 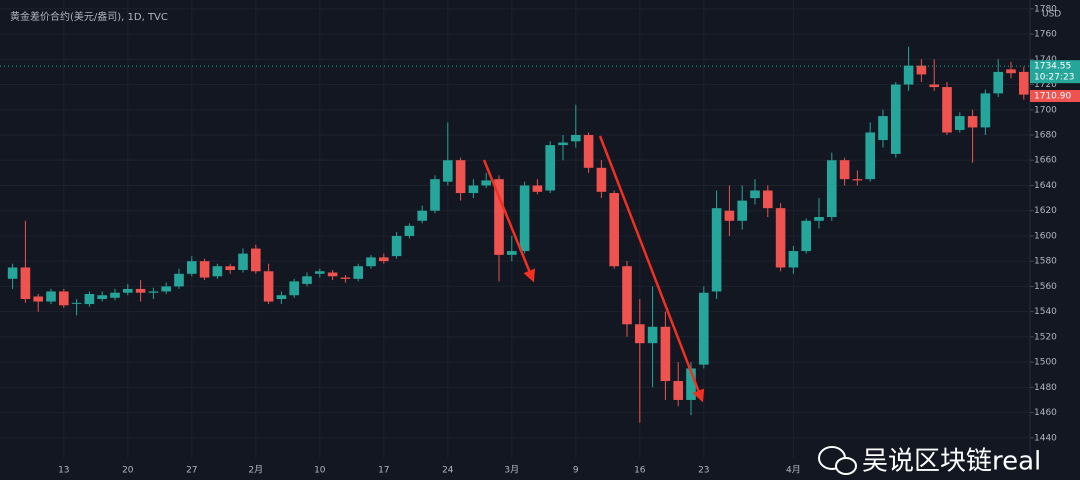 I want to click on close-price-label: 1710.90, so click(x=1052, y=97).